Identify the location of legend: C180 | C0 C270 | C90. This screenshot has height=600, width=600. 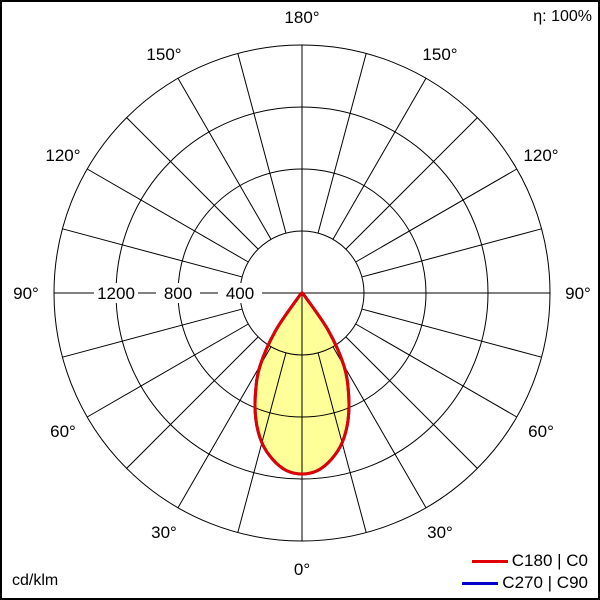
(525, 572).